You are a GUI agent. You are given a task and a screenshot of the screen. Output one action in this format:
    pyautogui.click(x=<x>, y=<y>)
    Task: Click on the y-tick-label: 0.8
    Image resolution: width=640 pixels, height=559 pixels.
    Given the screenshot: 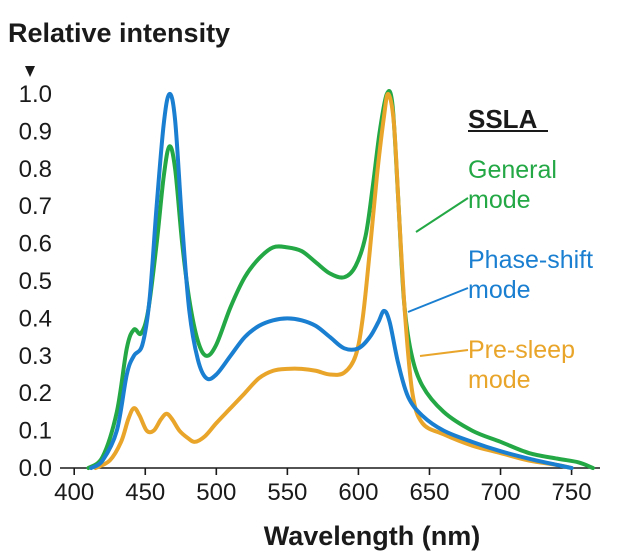 What is the action you would take?
    pyautogui.click(x=35, y=169)
    